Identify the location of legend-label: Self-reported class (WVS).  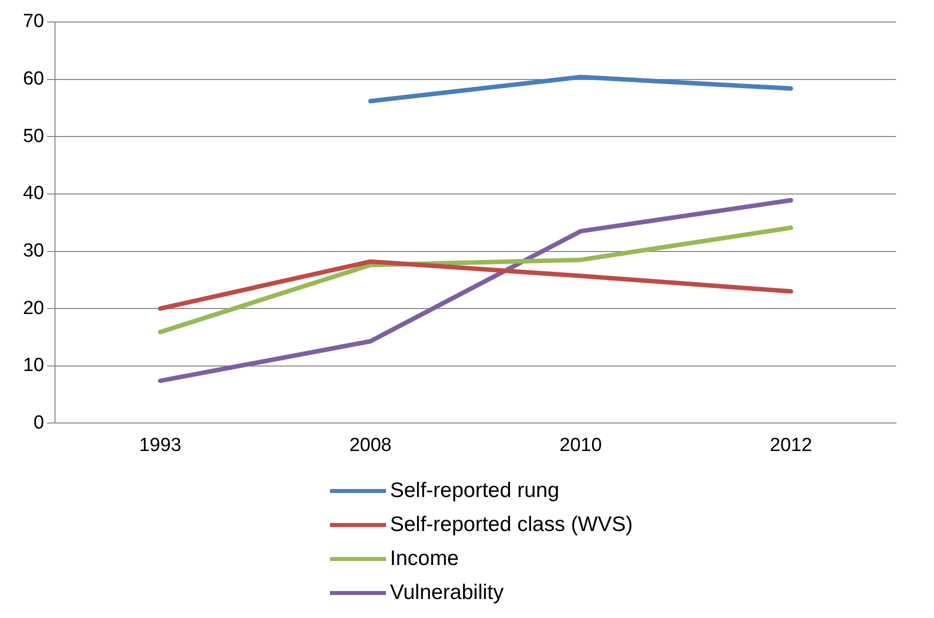
(511, 525).